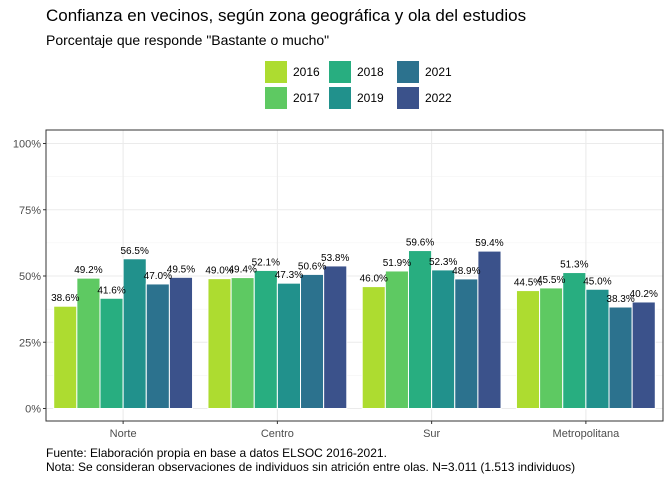  What do you see at coordinates (420, 329) in the screenshot?
I see `bar-sur-2018` at bounding box center [420, 329].